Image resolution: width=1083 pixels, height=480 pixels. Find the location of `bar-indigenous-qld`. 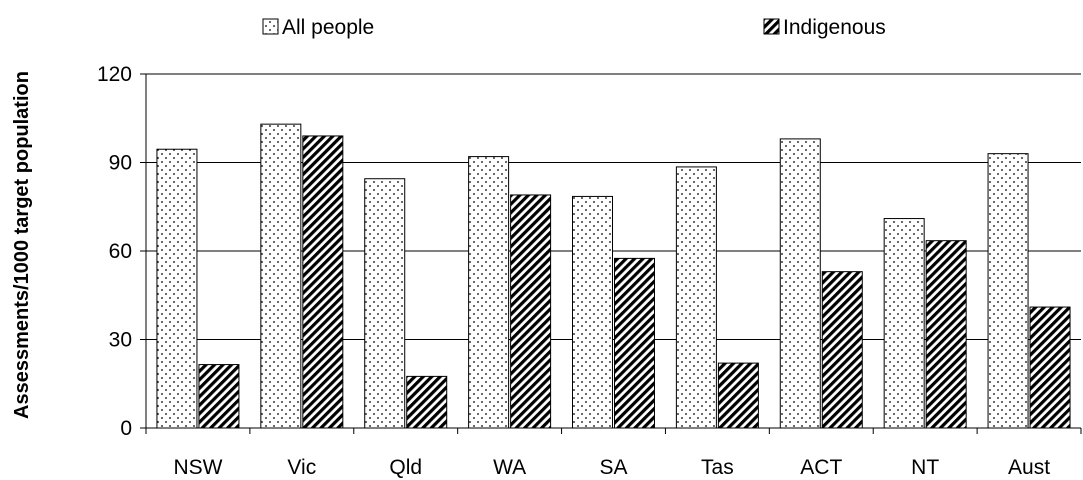

bar-indigenous-qld is located at coordinates (427, 402).